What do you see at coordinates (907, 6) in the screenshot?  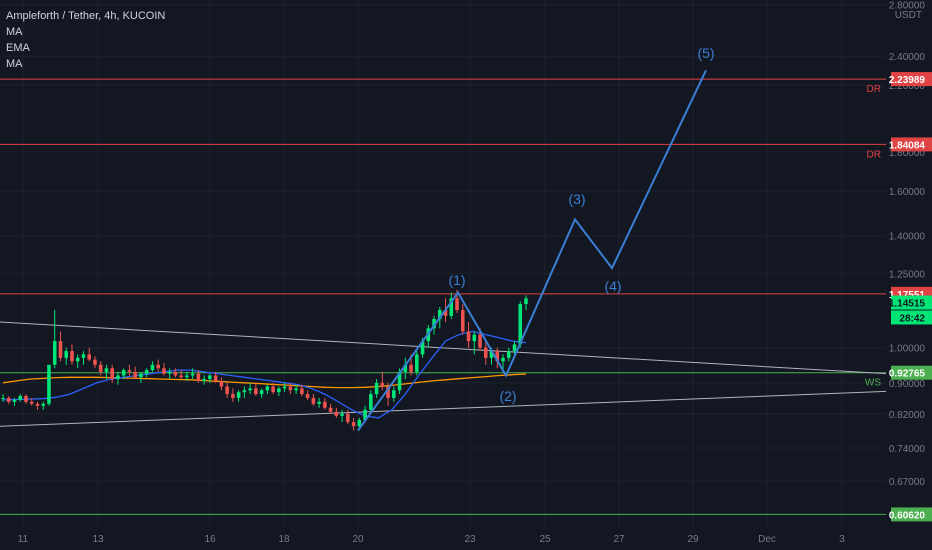 I see `price-tick-label: 2.80000` at bounding box center [907, 6].